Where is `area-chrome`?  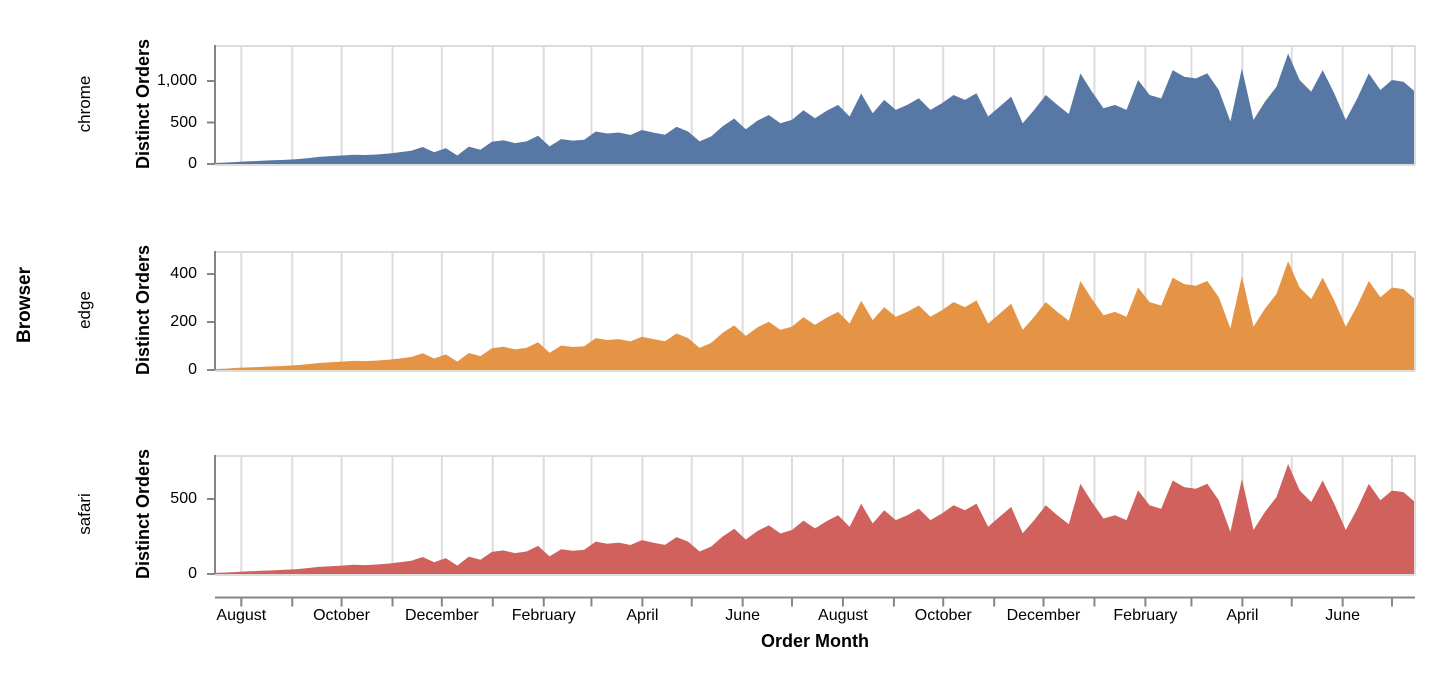 area-chrome is located at coordinates (815, 108).